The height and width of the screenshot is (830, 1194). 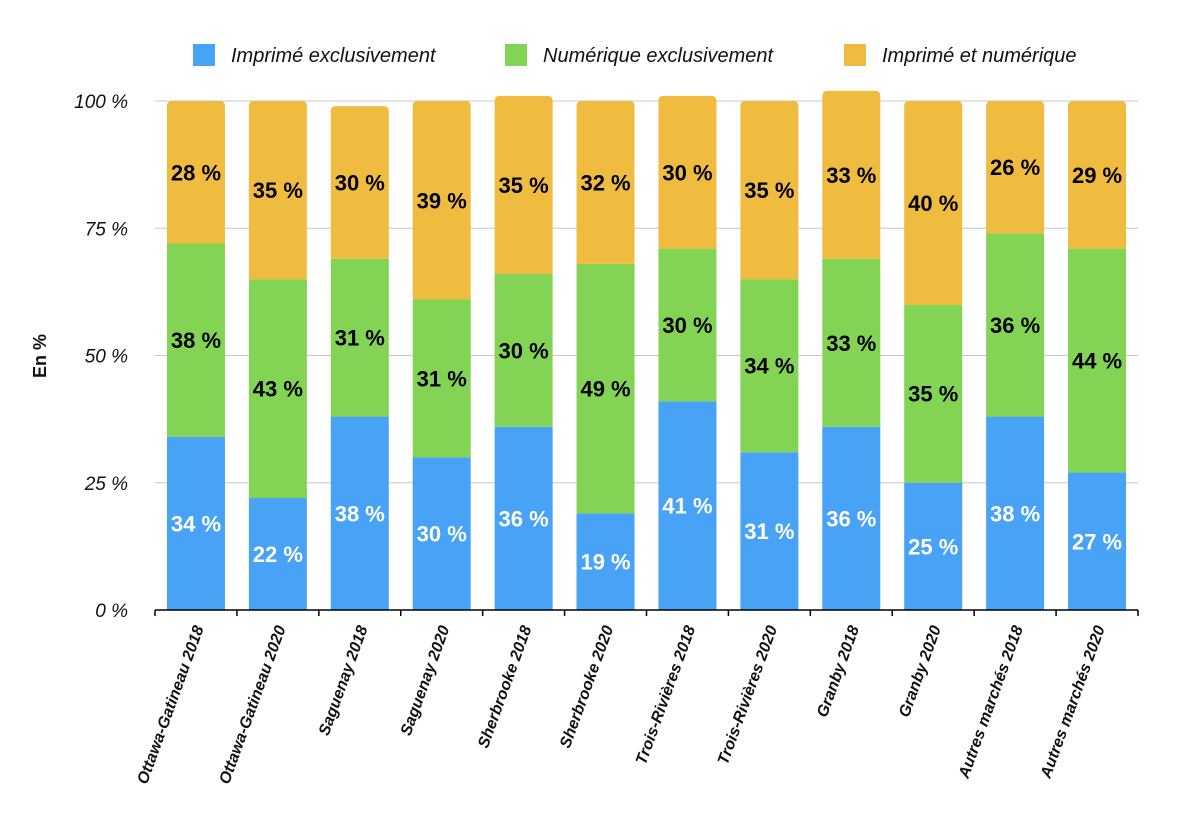 What do you see at coordinates (171, 704) in the screenshot?
I see `x-tick-label: Ottawa-Gatineau 2018` at bounding box center [171, 704].